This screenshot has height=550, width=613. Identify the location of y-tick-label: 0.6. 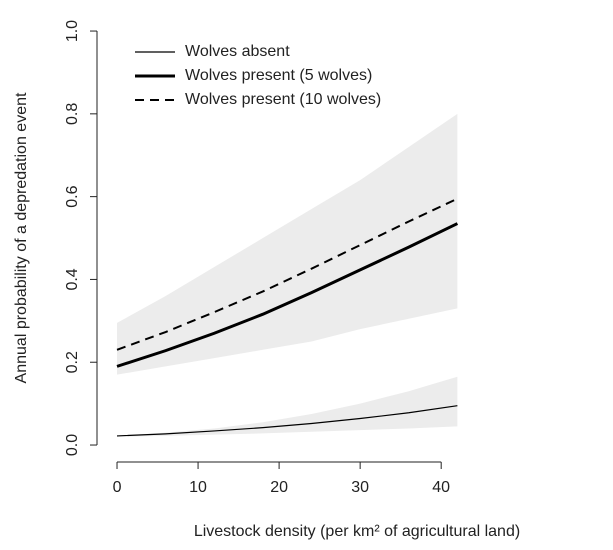
(72, 196).